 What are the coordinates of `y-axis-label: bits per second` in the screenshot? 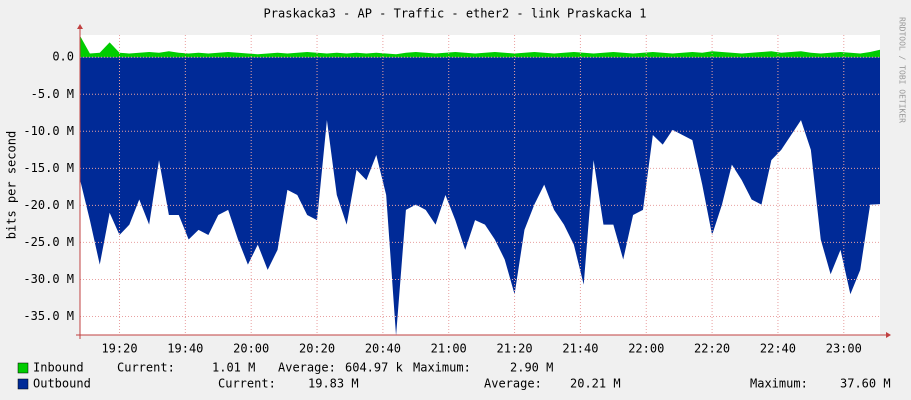 It's located at (12, 185).